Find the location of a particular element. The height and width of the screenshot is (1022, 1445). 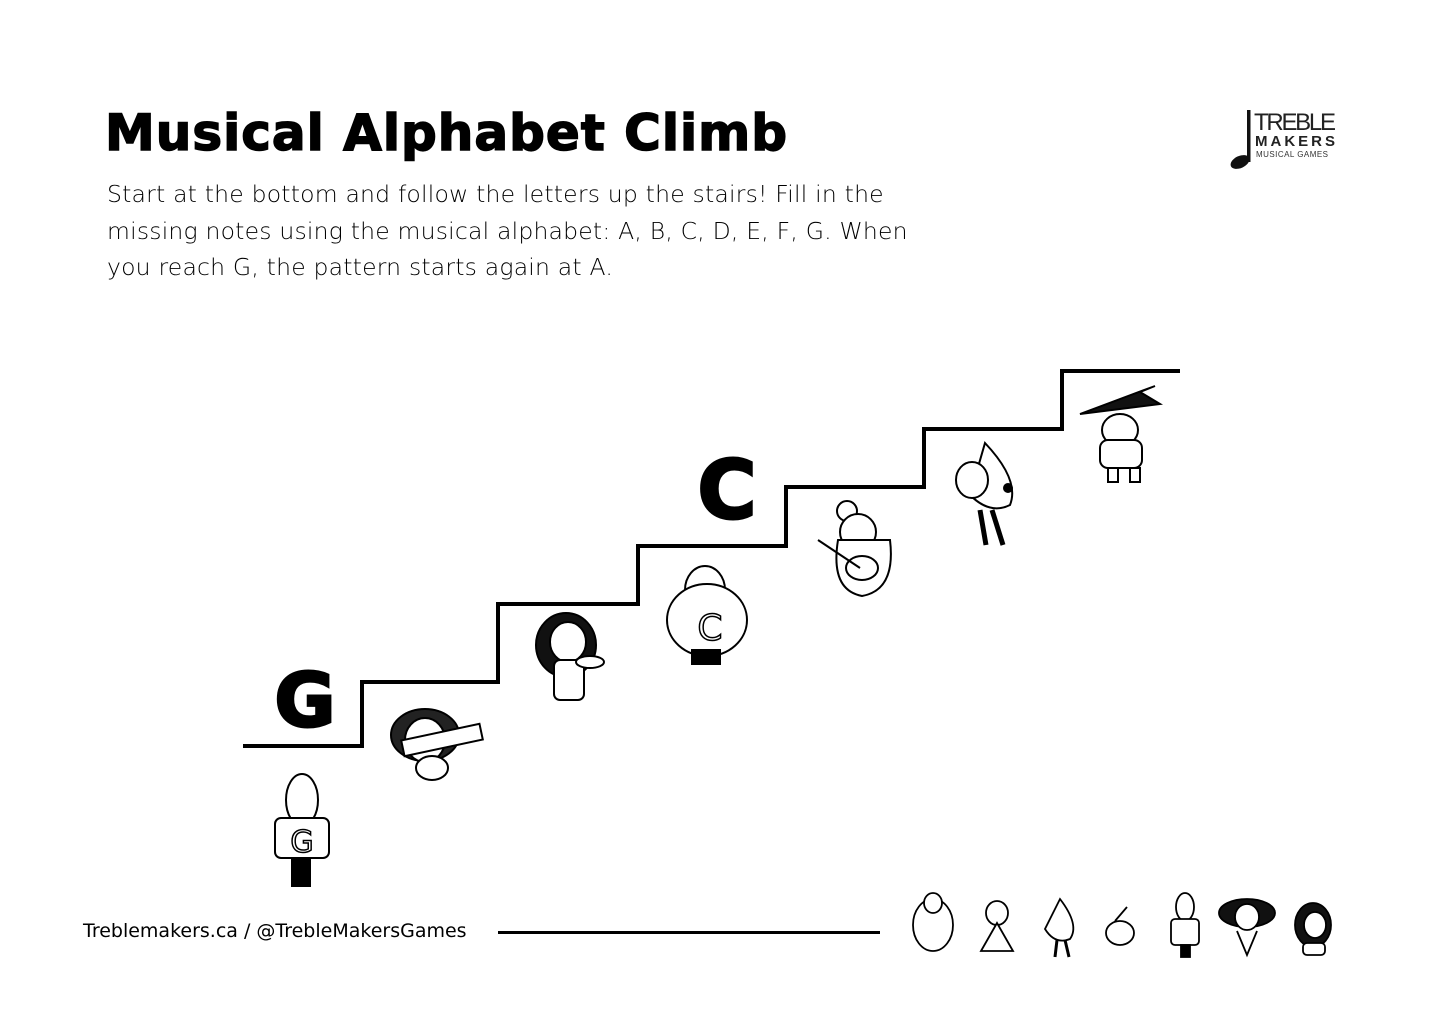

treblemakers-logo: TREBLE MAKERS MUSICAL GAMES is located at coordinates (1283, 139).